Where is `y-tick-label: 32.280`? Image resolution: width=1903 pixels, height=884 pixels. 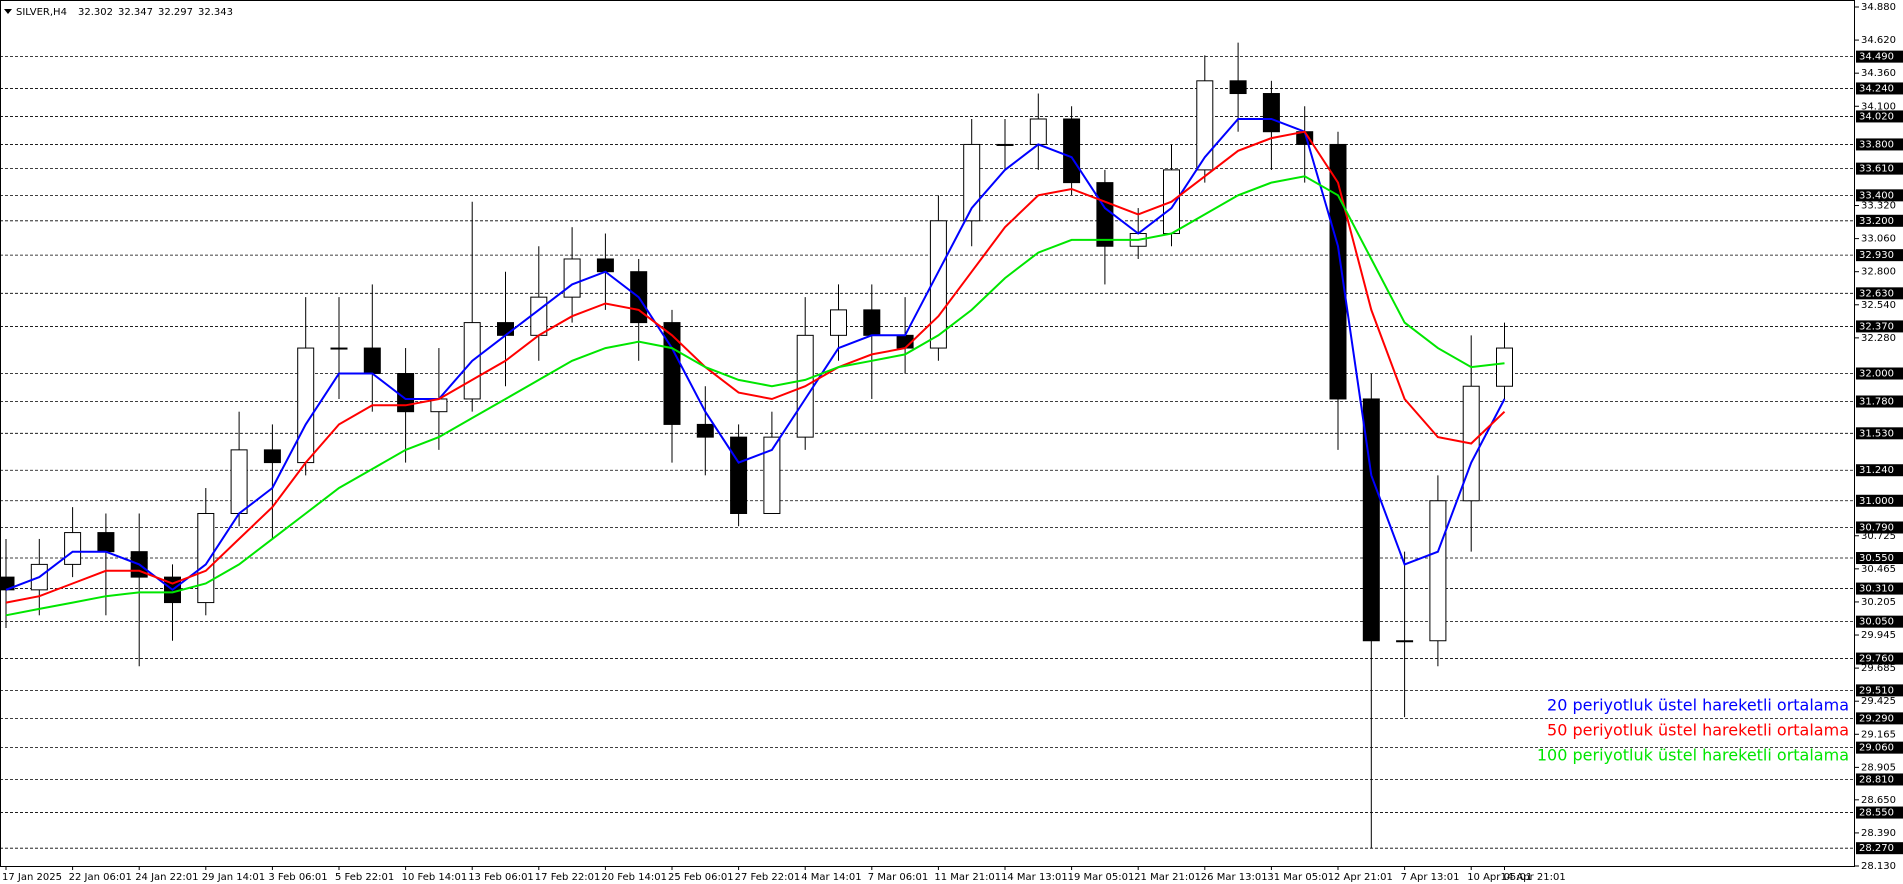 y-tick-label: 32.280 is located at coordinates (1878, 338).